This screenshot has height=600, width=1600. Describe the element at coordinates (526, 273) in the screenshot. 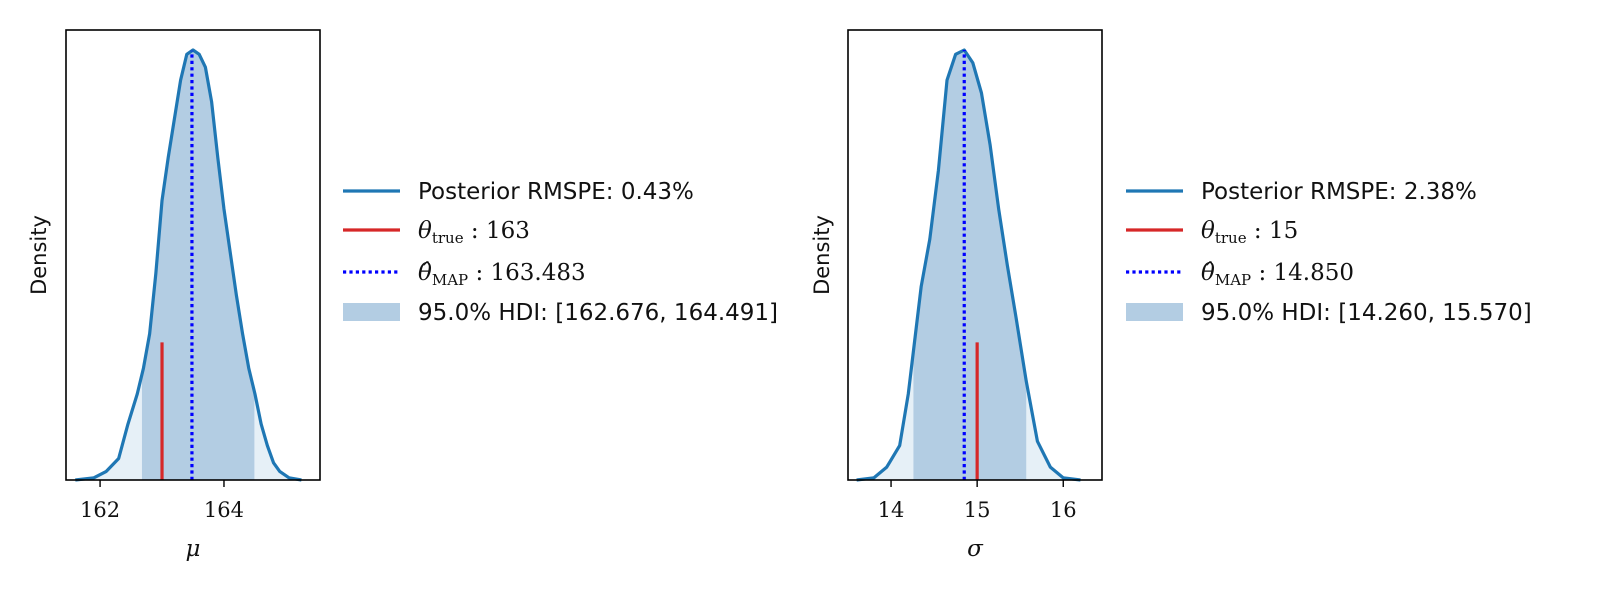

I see `legend-map-value: : 163.483` at that location.